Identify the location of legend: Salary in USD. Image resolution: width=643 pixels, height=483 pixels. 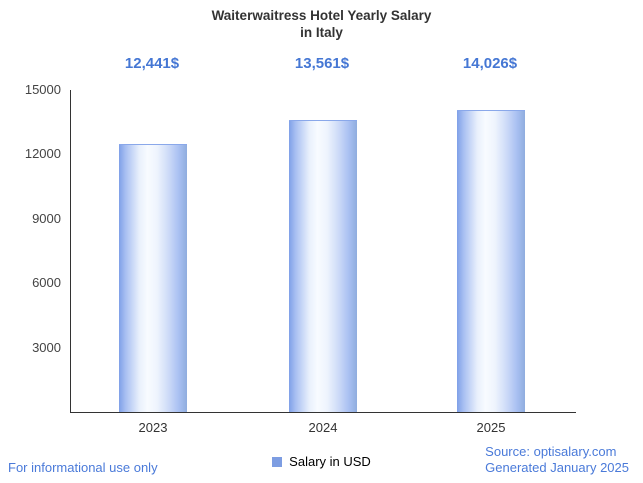
(321, 461).